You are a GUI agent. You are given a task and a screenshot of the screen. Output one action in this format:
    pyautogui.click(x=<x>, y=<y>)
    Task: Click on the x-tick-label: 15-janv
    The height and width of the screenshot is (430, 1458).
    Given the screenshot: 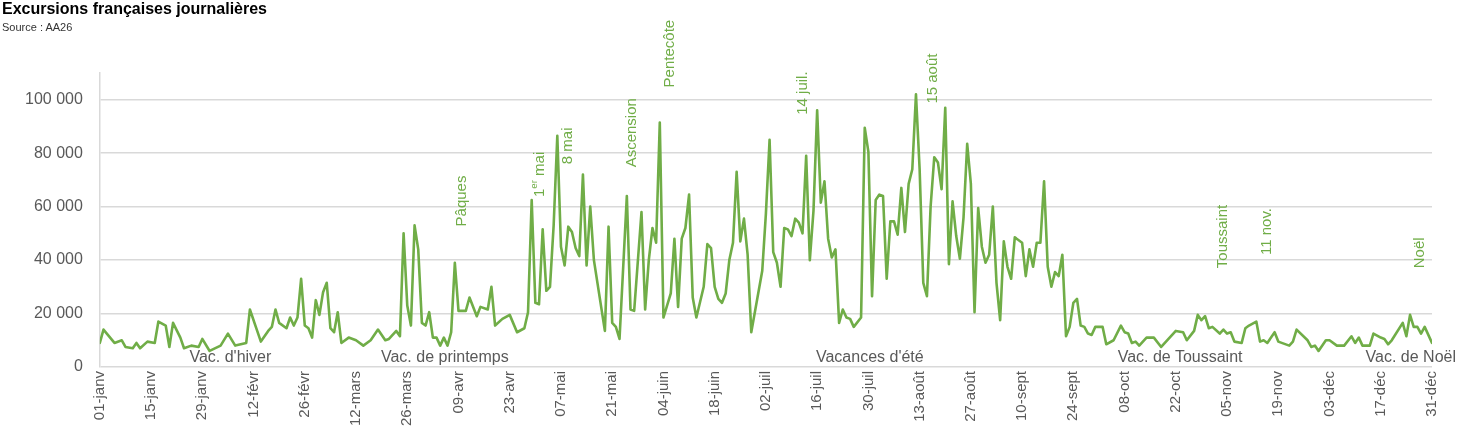 What is the action you would take?
    pyautogui.click(x=150, y=395)
    